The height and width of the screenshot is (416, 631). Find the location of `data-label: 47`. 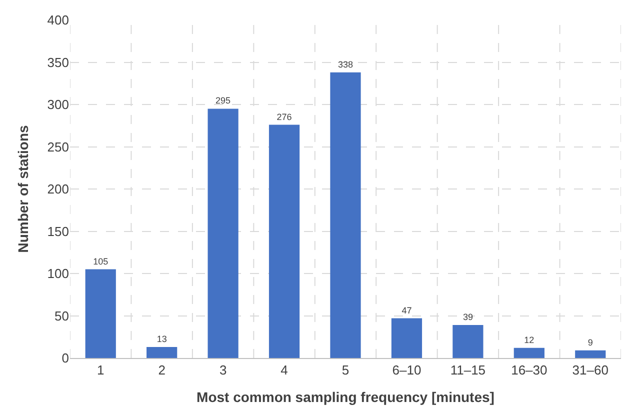

data-label: 47 is located at coordinates (407, 310).